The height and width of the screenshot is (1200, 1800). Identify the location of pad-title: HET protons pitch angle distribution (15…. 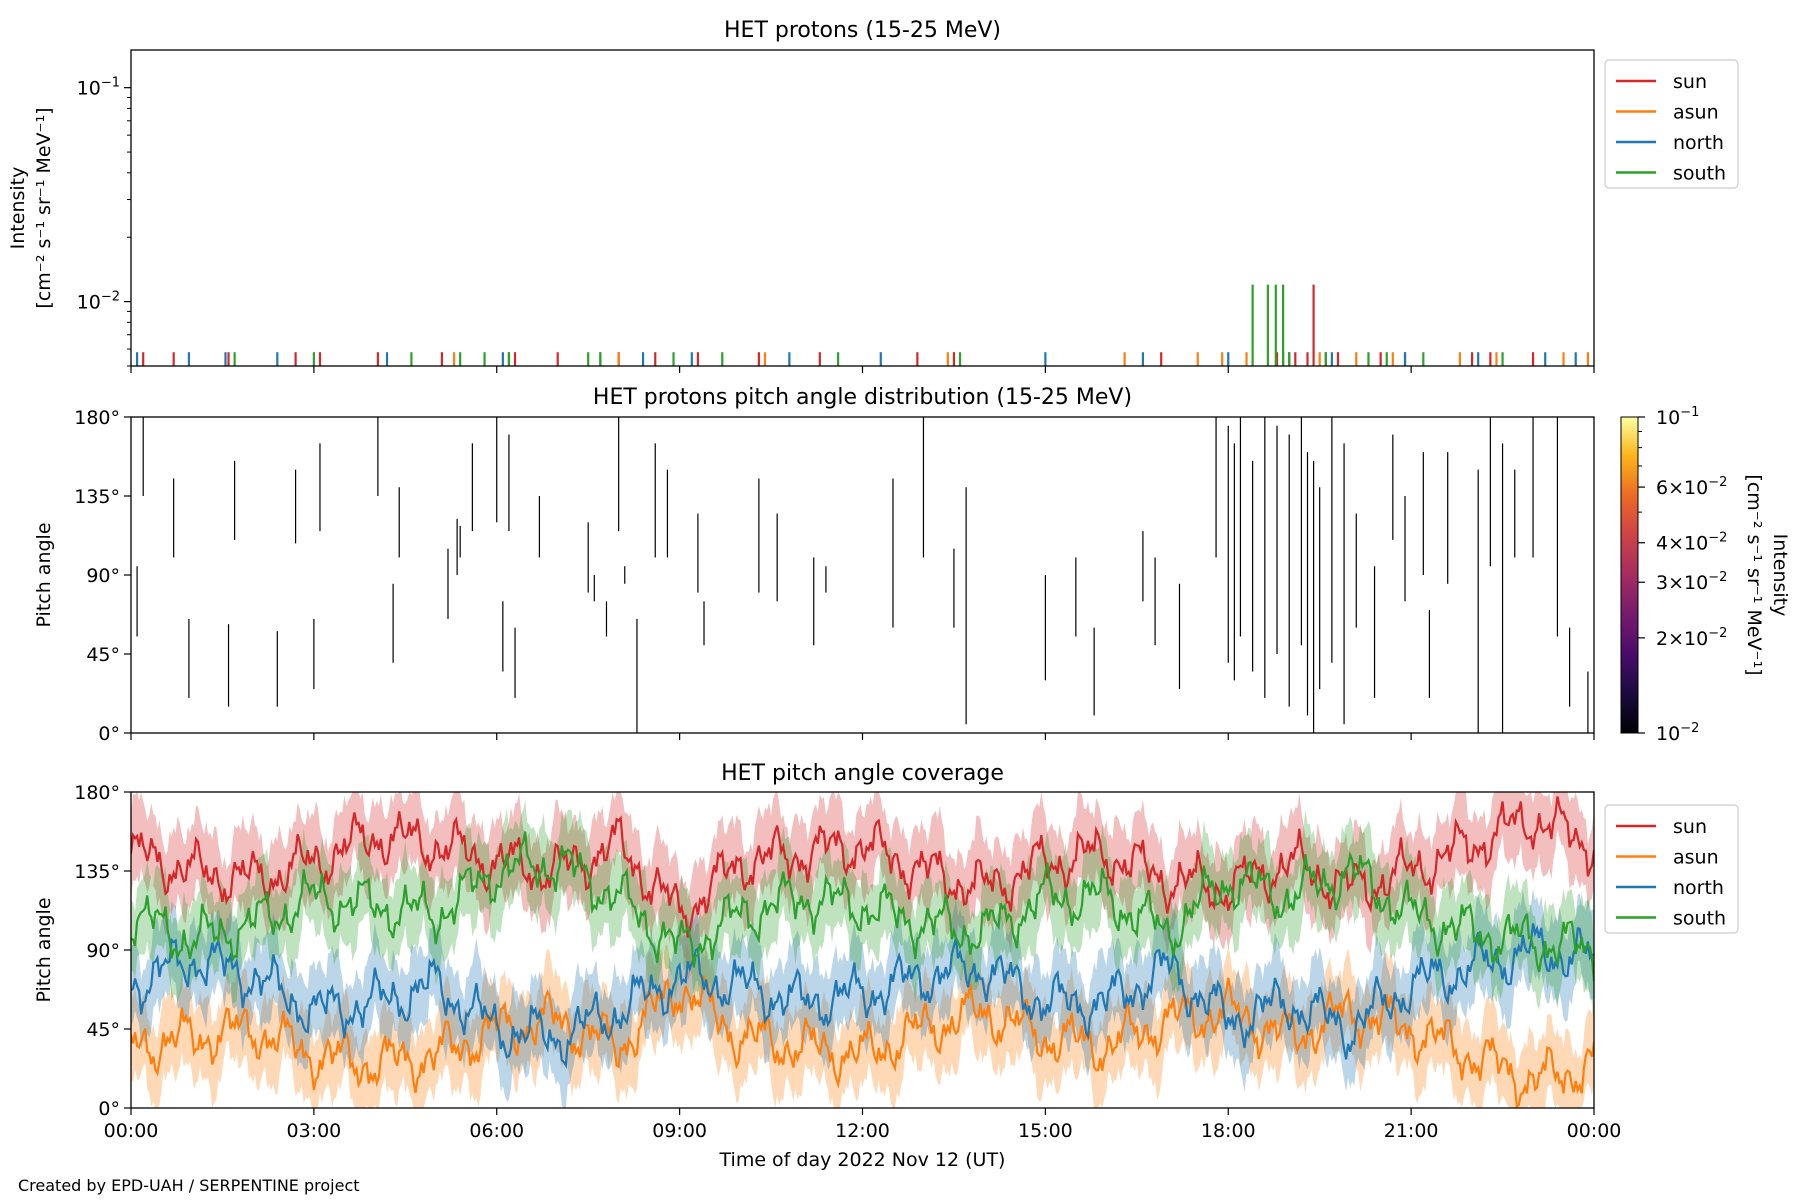
(862, 397).